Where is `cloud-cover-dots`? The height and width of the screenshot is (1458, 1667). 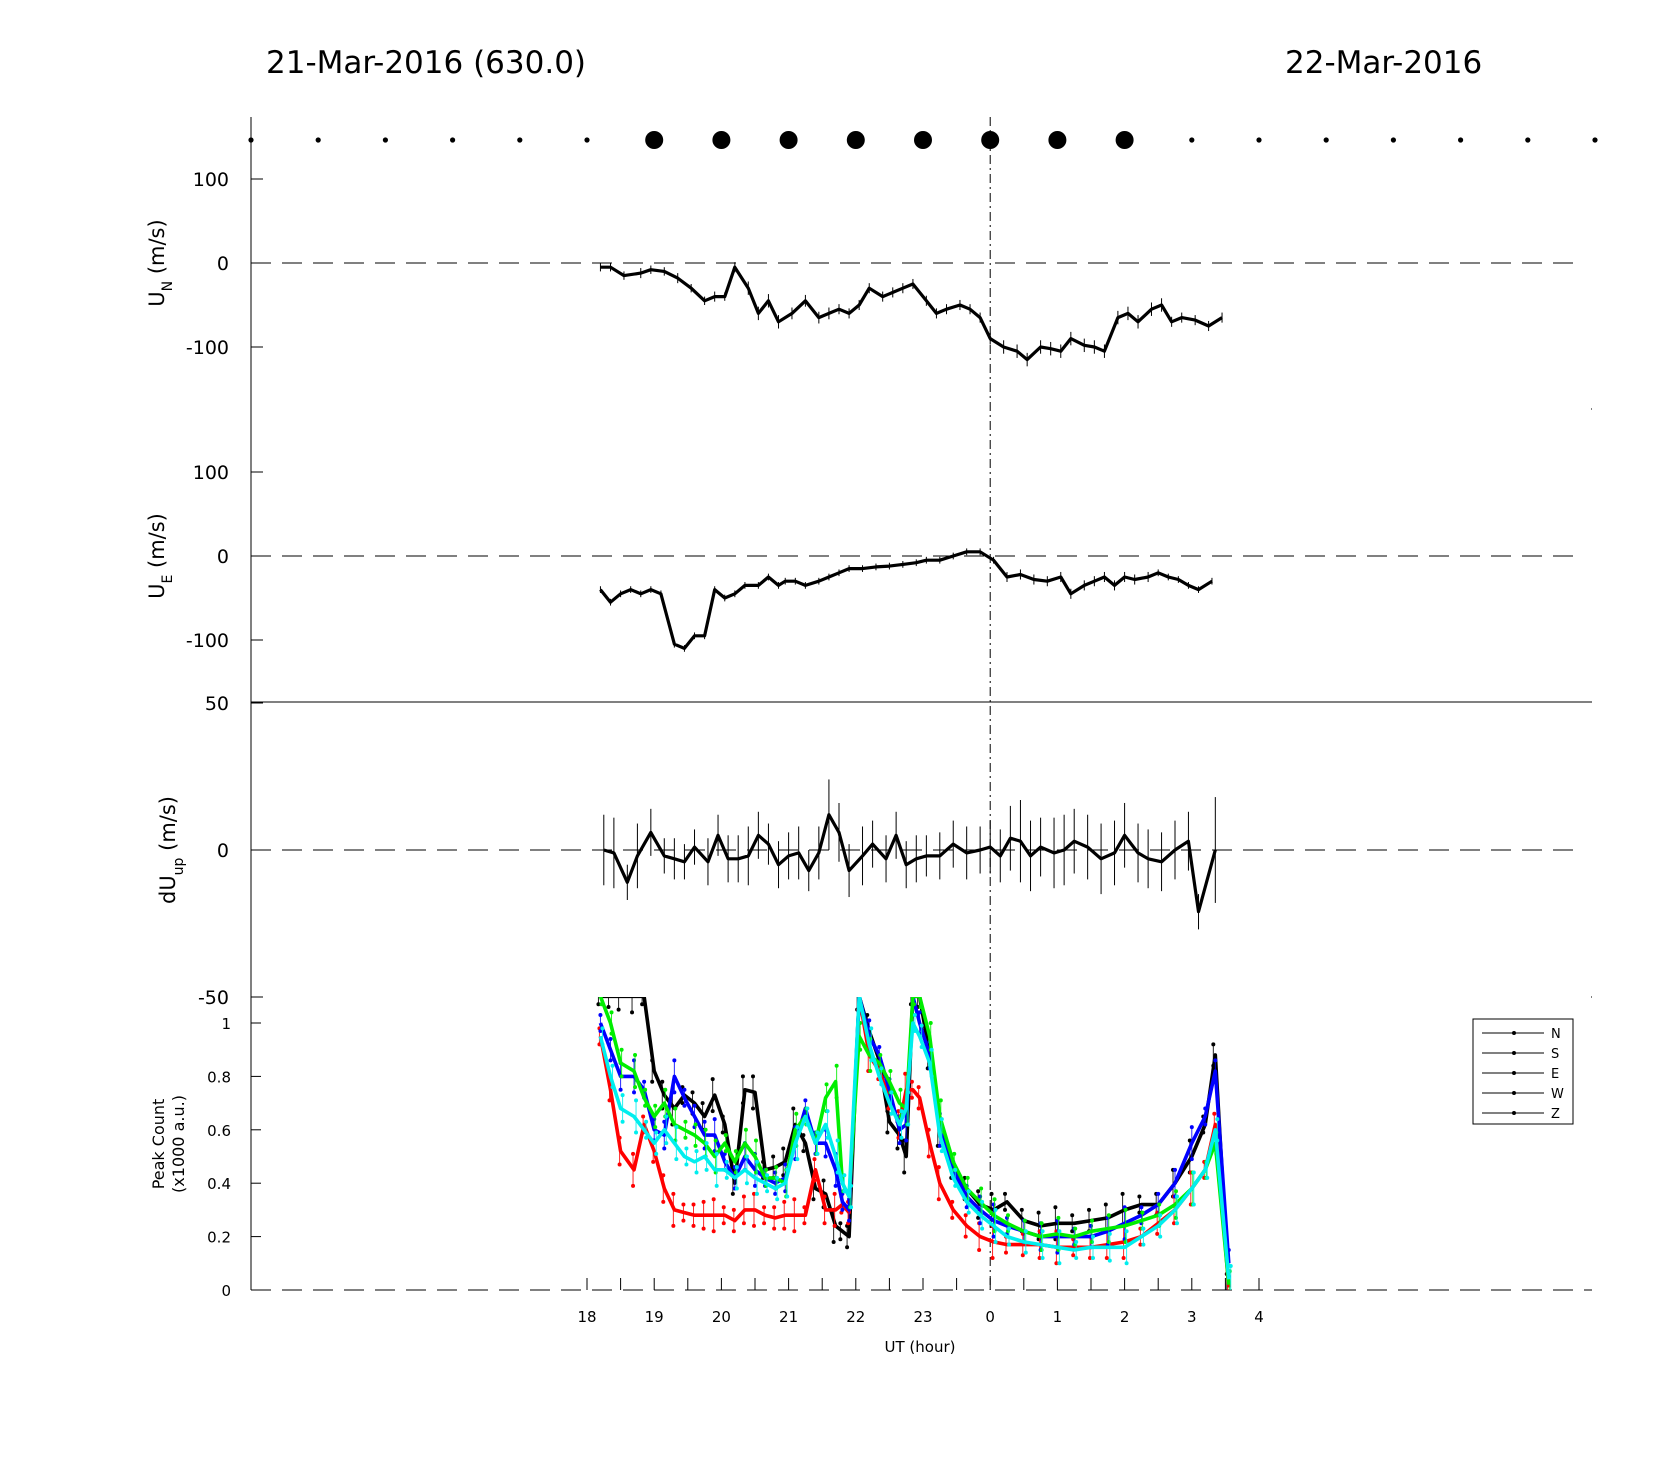 cloud-cover-dots is located at coordinates (923, 140).